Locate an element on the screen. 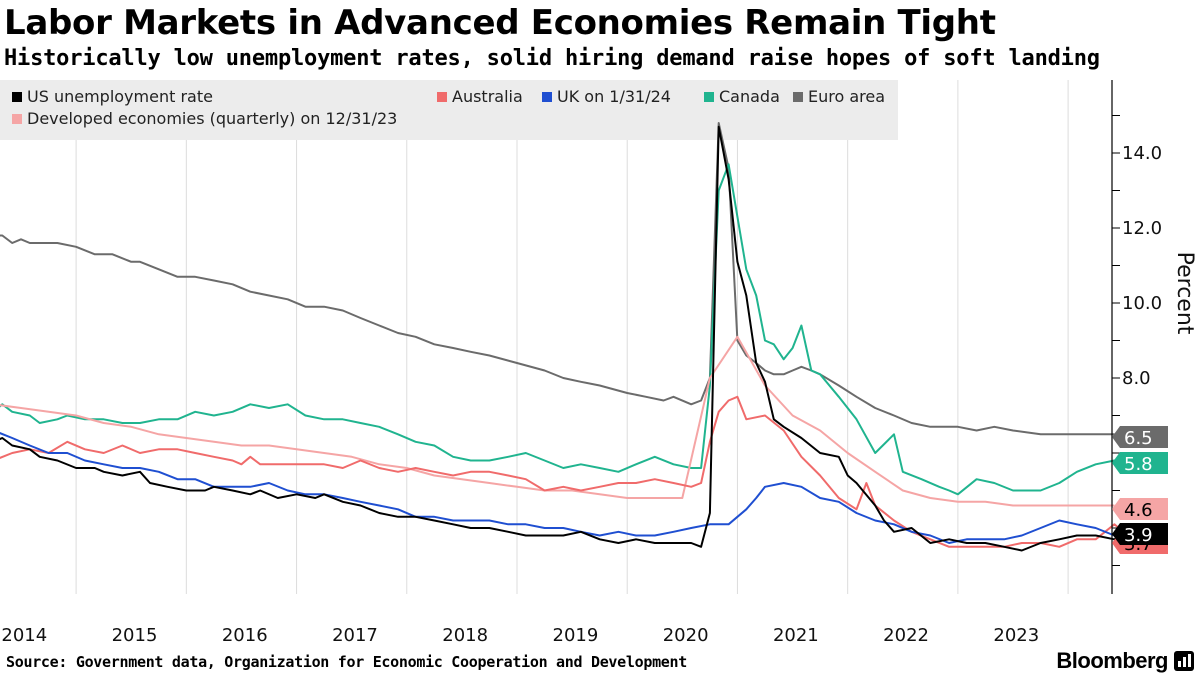 Image resolution: width=1200 pixels, height=675 pixels. end-label-text: 3.9 is located at coordinates (1138, 535).